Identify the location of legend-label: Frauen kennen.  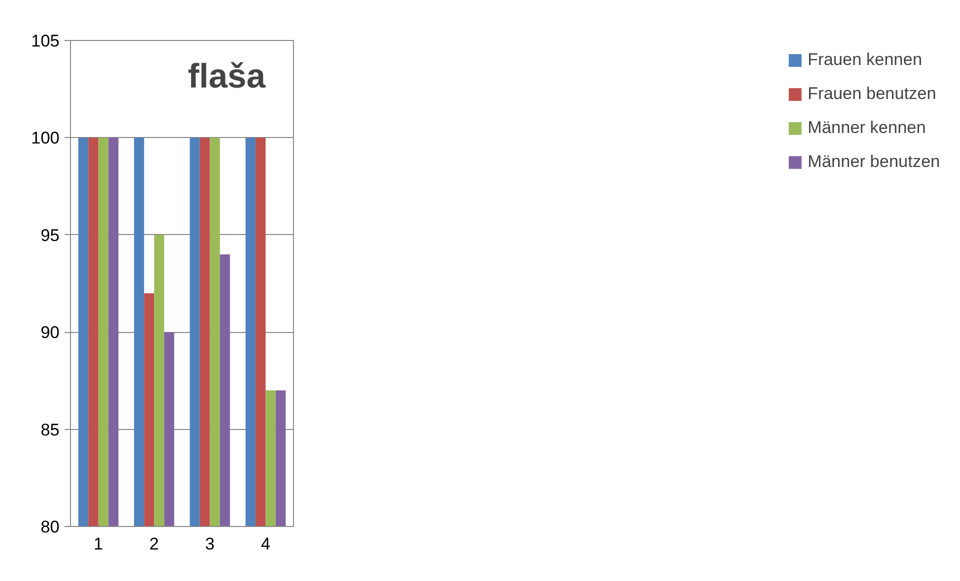
(865, 60).